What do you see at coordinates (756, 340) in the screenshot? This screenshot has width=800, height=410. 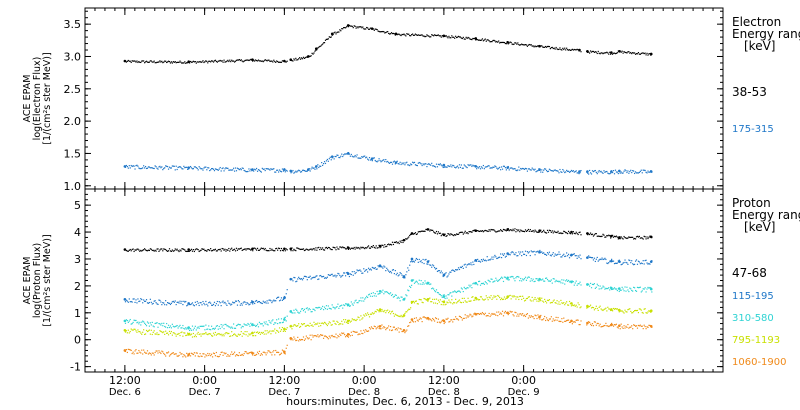 I see `legend-entry: 795-1193` at bounding box center [756, 340].